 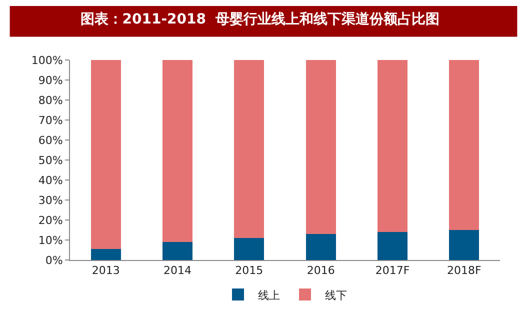 I want to click on chart-title: 图表：2011-2018 母婴行业线上和线下渠道份额占比图, so click(x=260, y=19).